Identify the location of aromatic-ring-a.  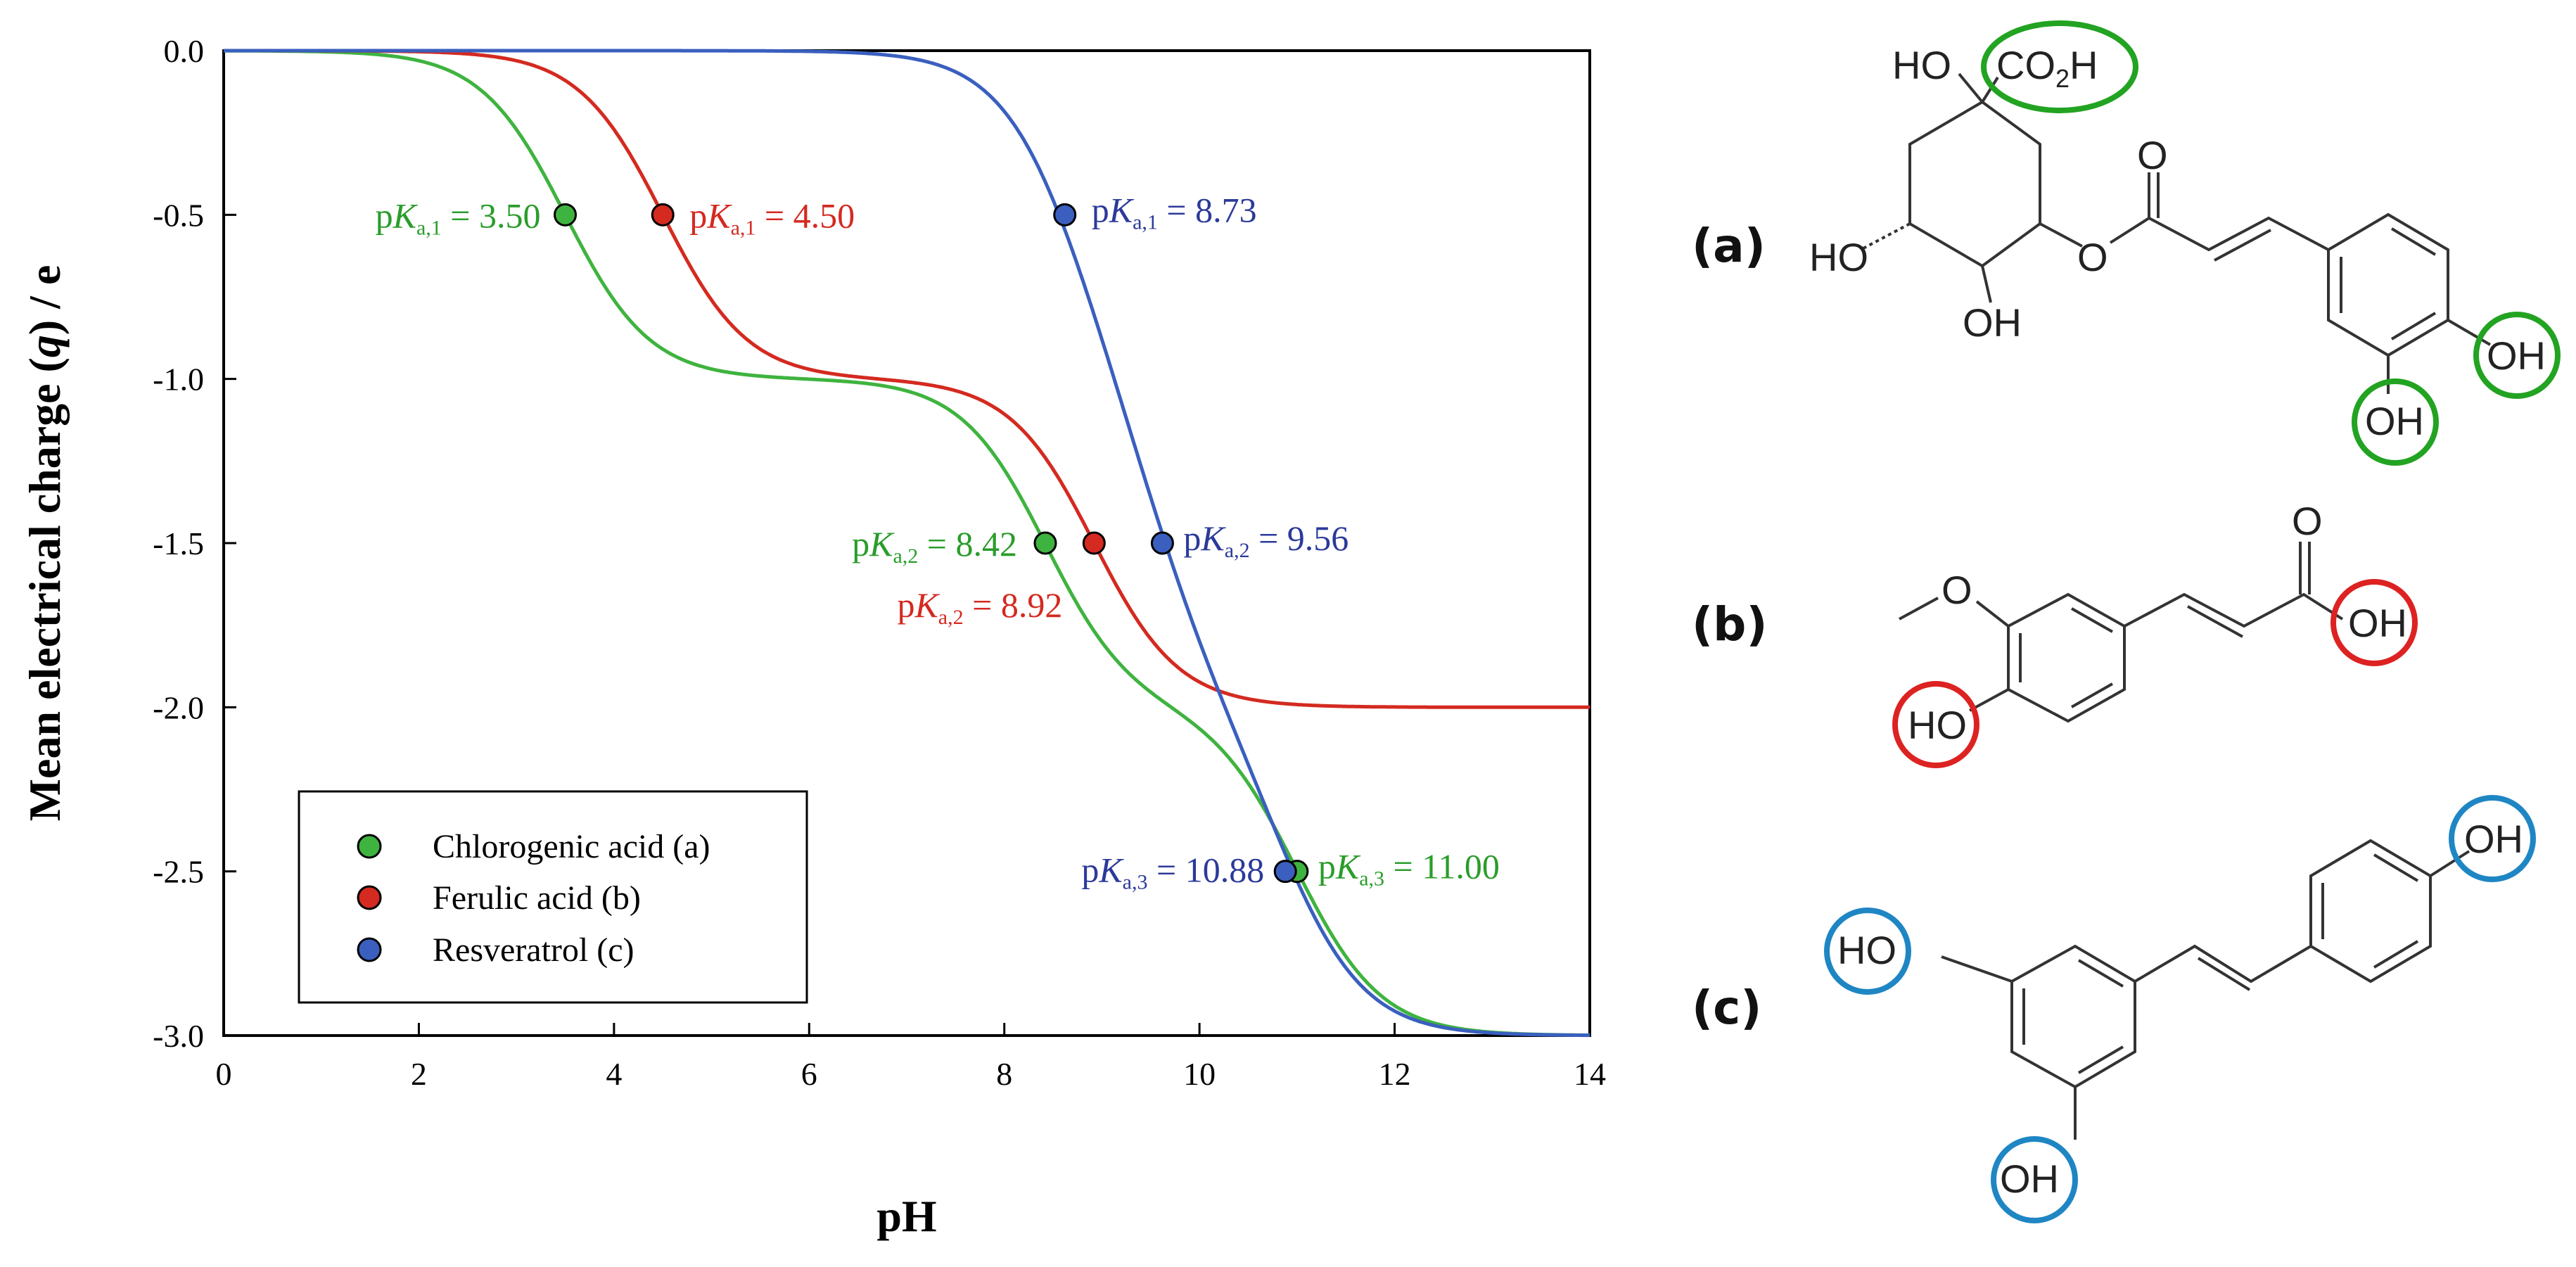
(2388, 285).